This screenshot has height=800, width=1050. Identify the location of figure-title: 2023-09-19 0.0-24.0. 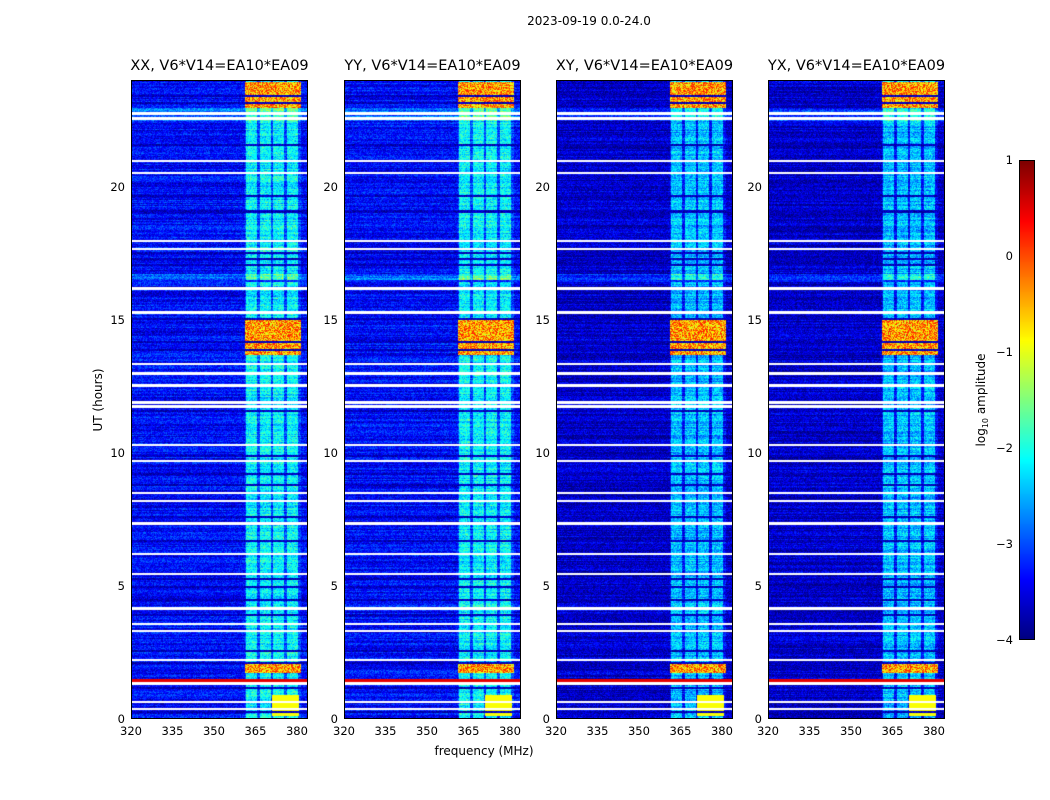
(589, 21).